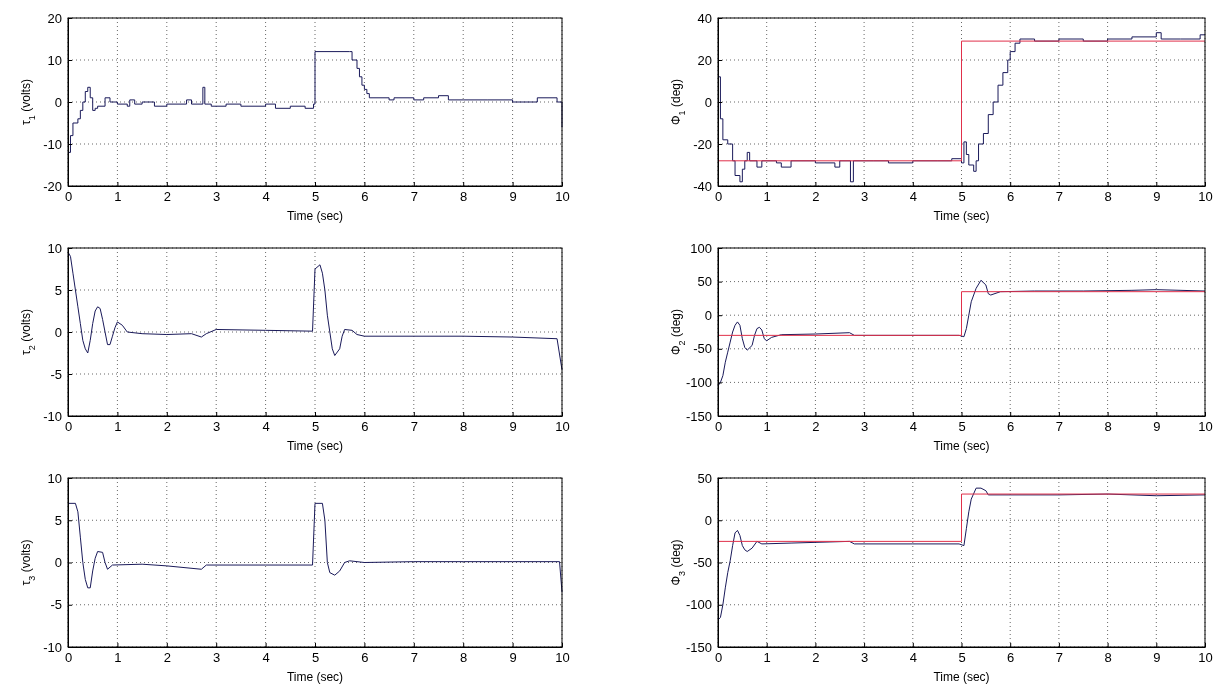  What do you see at coordinates (701, 248) in the screenshot?
I see `y-tick-label: 100` at bounding box center [701, 248].